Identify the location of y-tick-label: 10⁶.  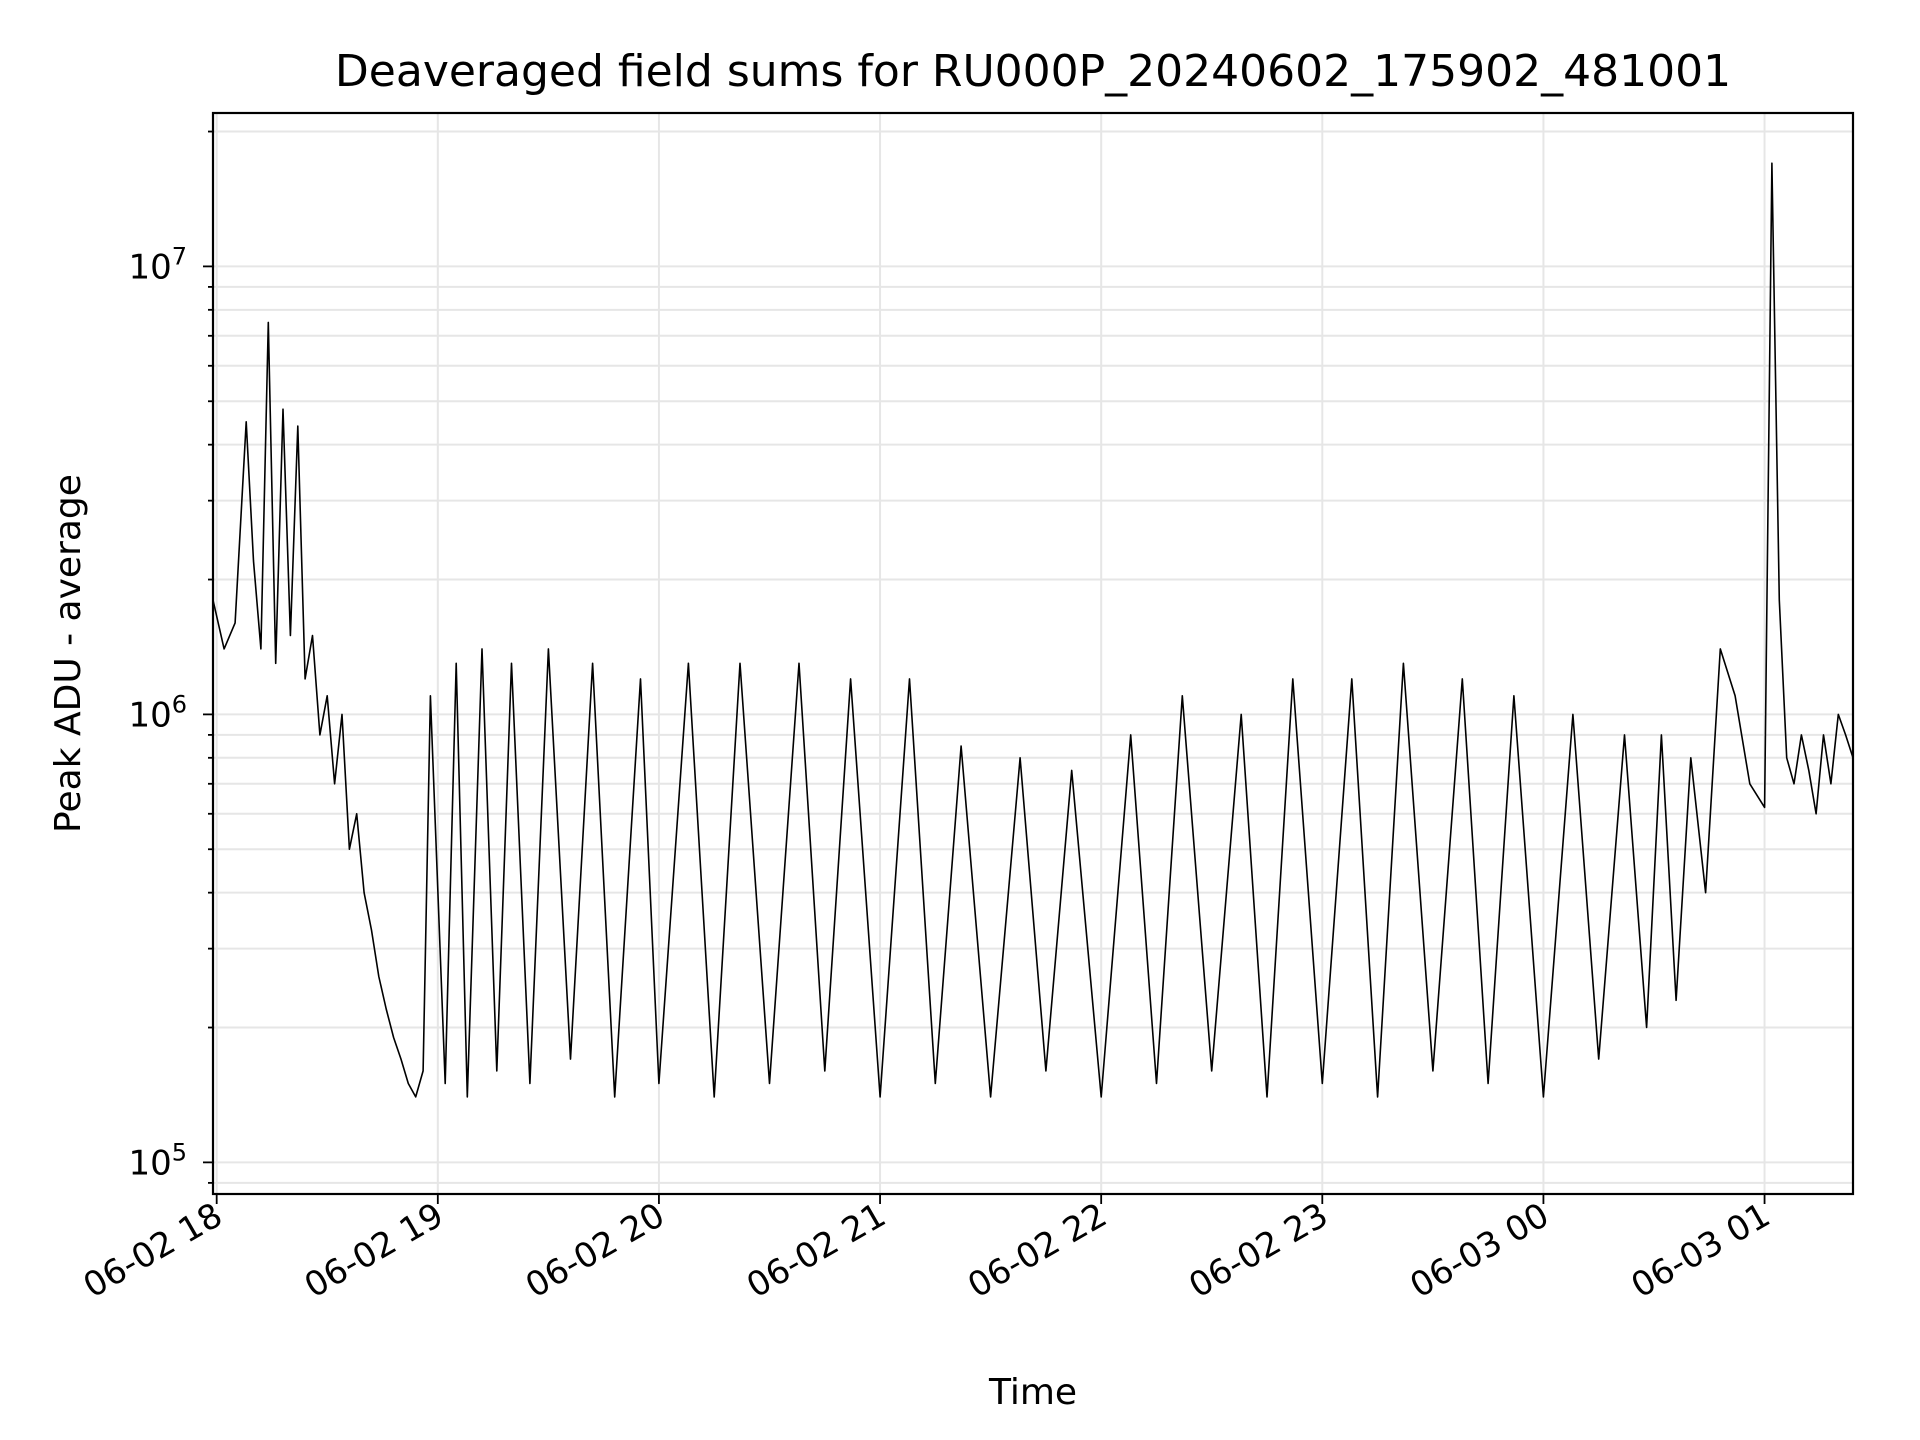
(157, 712).